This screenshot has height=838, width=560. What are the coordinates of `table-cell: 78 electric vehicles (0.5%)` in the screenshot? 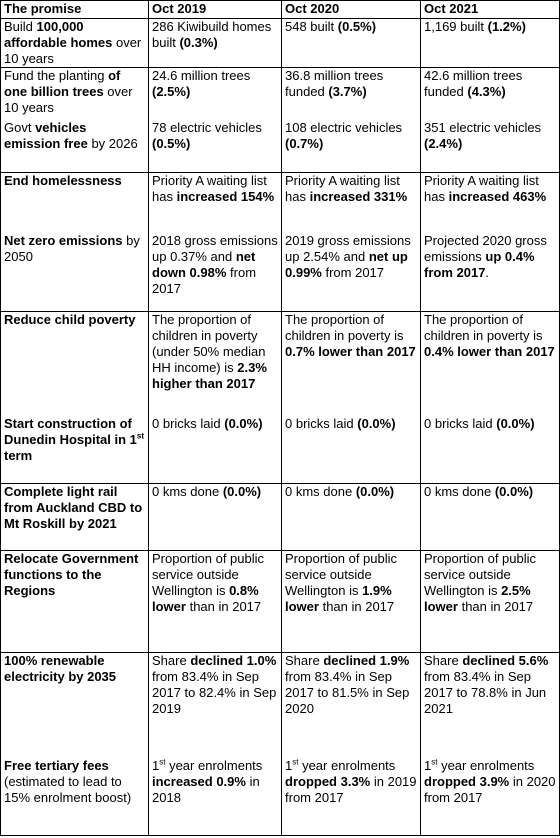 It's located at (215, 146).